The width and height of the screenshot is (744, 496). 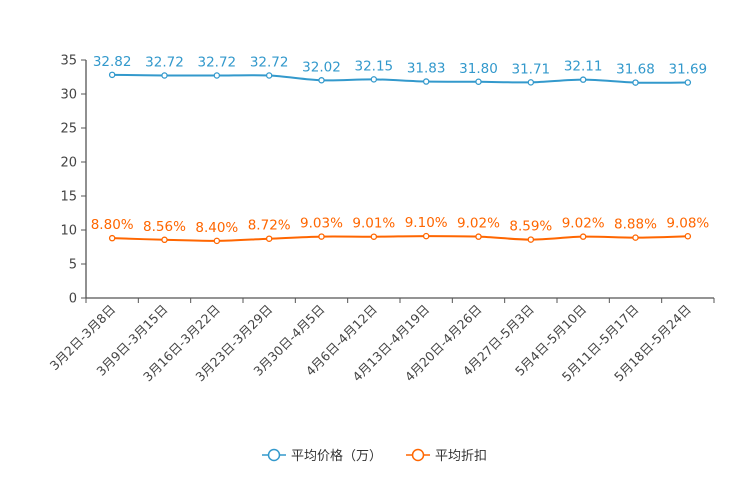 I want to click on data-label: 32.02, so click(x=321, y=67).